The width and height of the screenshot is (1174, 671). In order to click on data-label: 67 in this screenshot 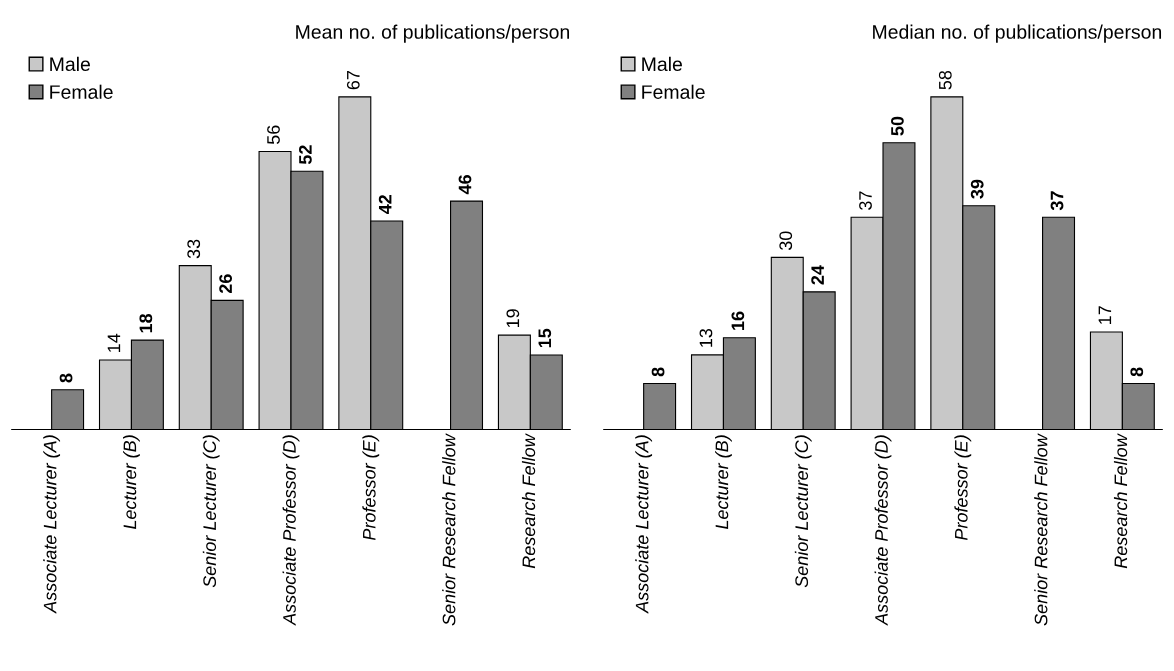, I will do `click(353, 80)`.